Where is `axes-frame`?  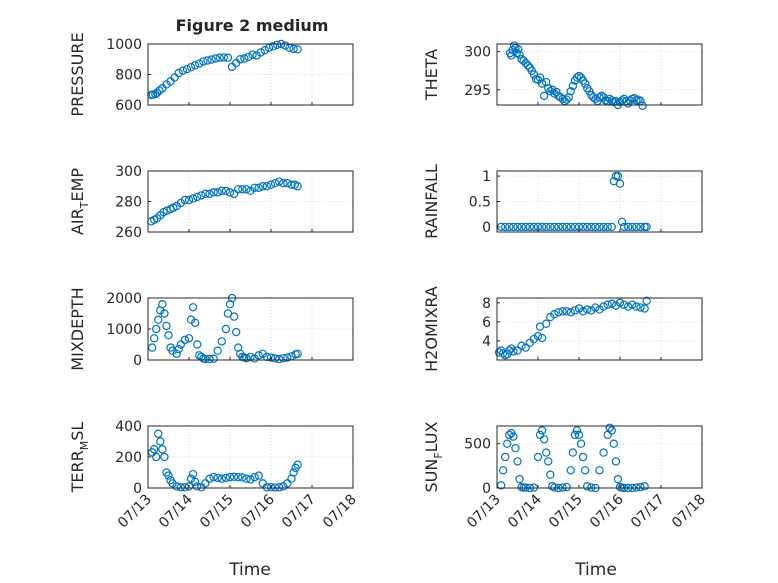 axes-frame is located at coordinates (599, 74).